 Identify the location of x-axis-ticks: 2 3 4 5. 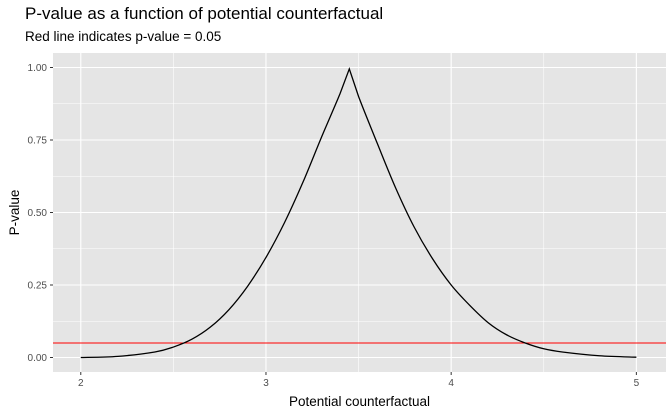
(359, 380).